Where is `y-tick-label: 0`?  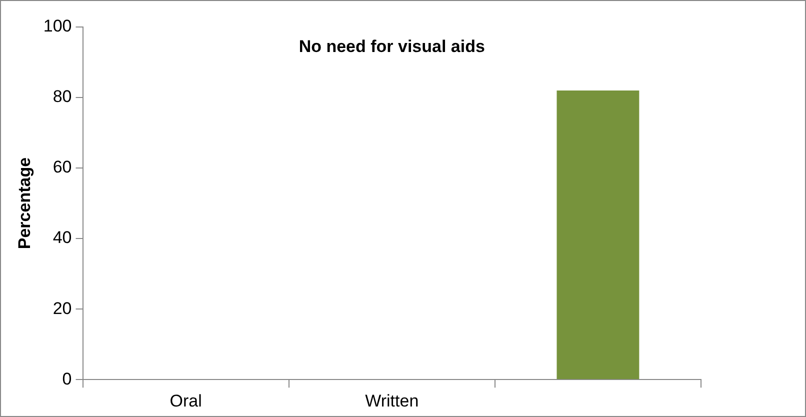 y-tick-label: 0 is located at coordinates (67, 378).